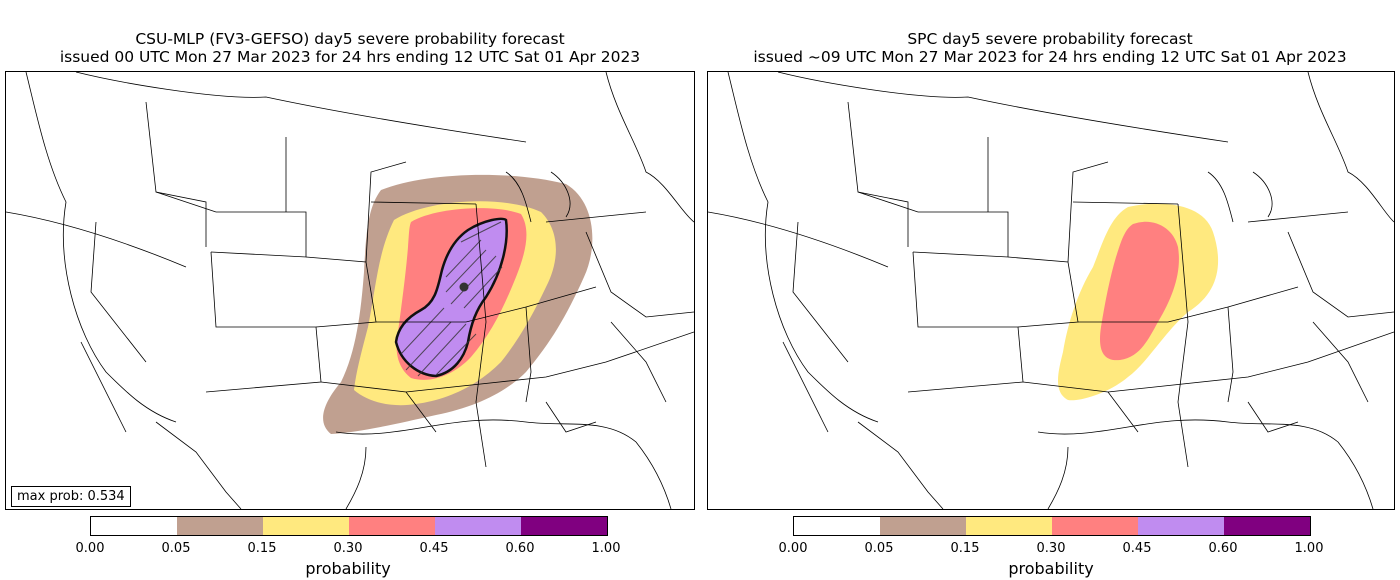 This screenshot has height=580, width=1400. I want to click on left-tick-4: 0.45, so click(434, 548).